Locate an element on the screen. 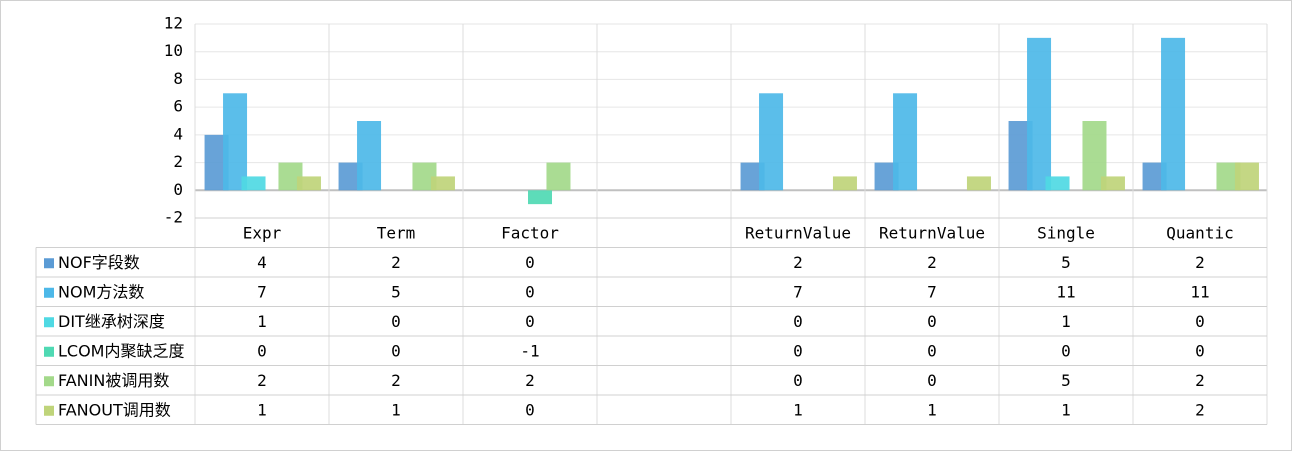 The height and width of the screenshot is (451, 1292). data-table-value: -1 is located at coordinates (529, 350).